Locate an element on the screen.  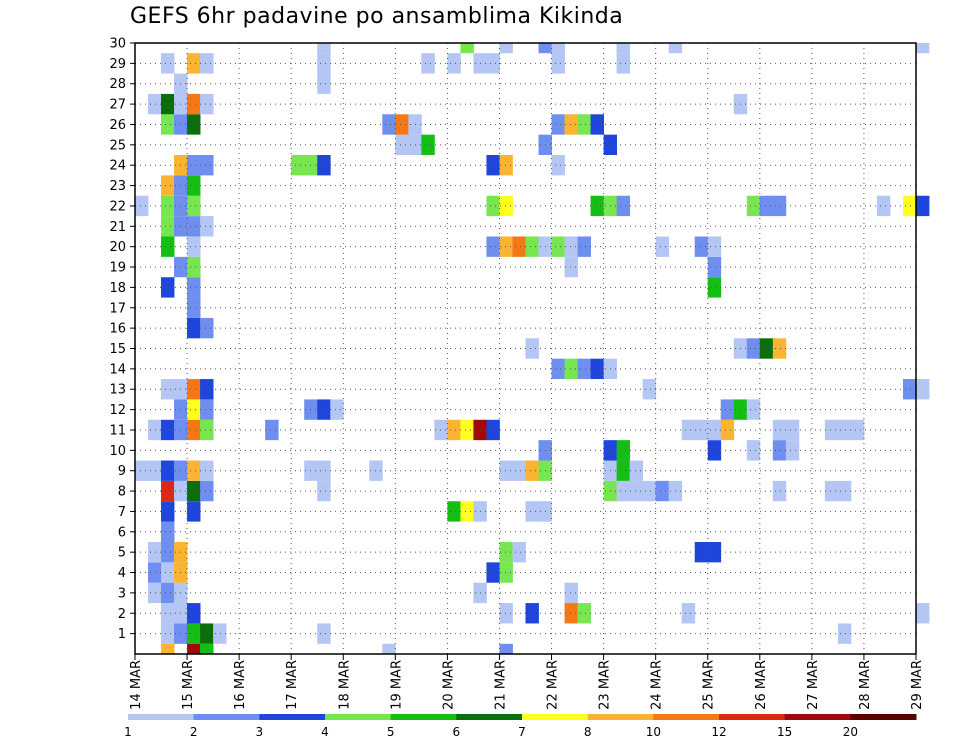
y-tick-label: 6 is located at coordinates (122, 532).